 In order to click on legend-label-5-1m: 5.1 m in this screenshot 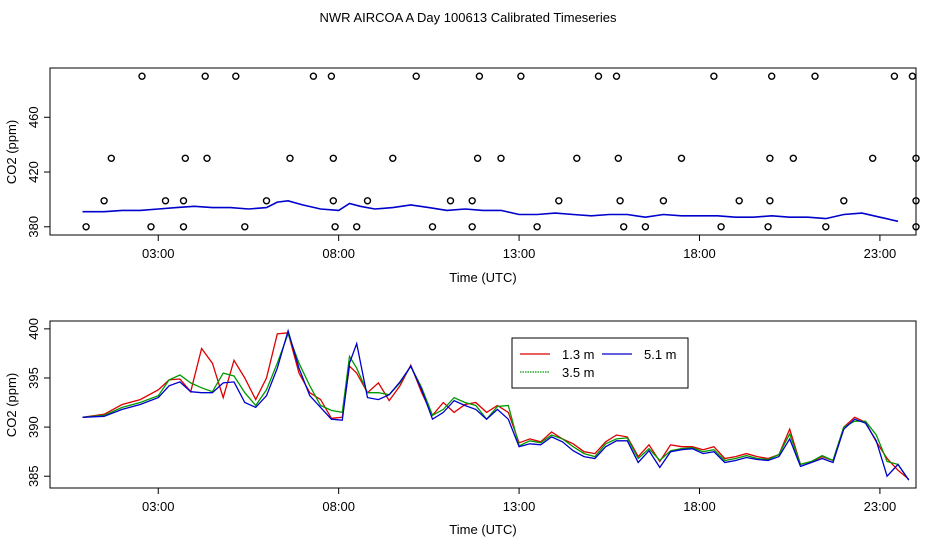, I will do `click(660, 354)`.